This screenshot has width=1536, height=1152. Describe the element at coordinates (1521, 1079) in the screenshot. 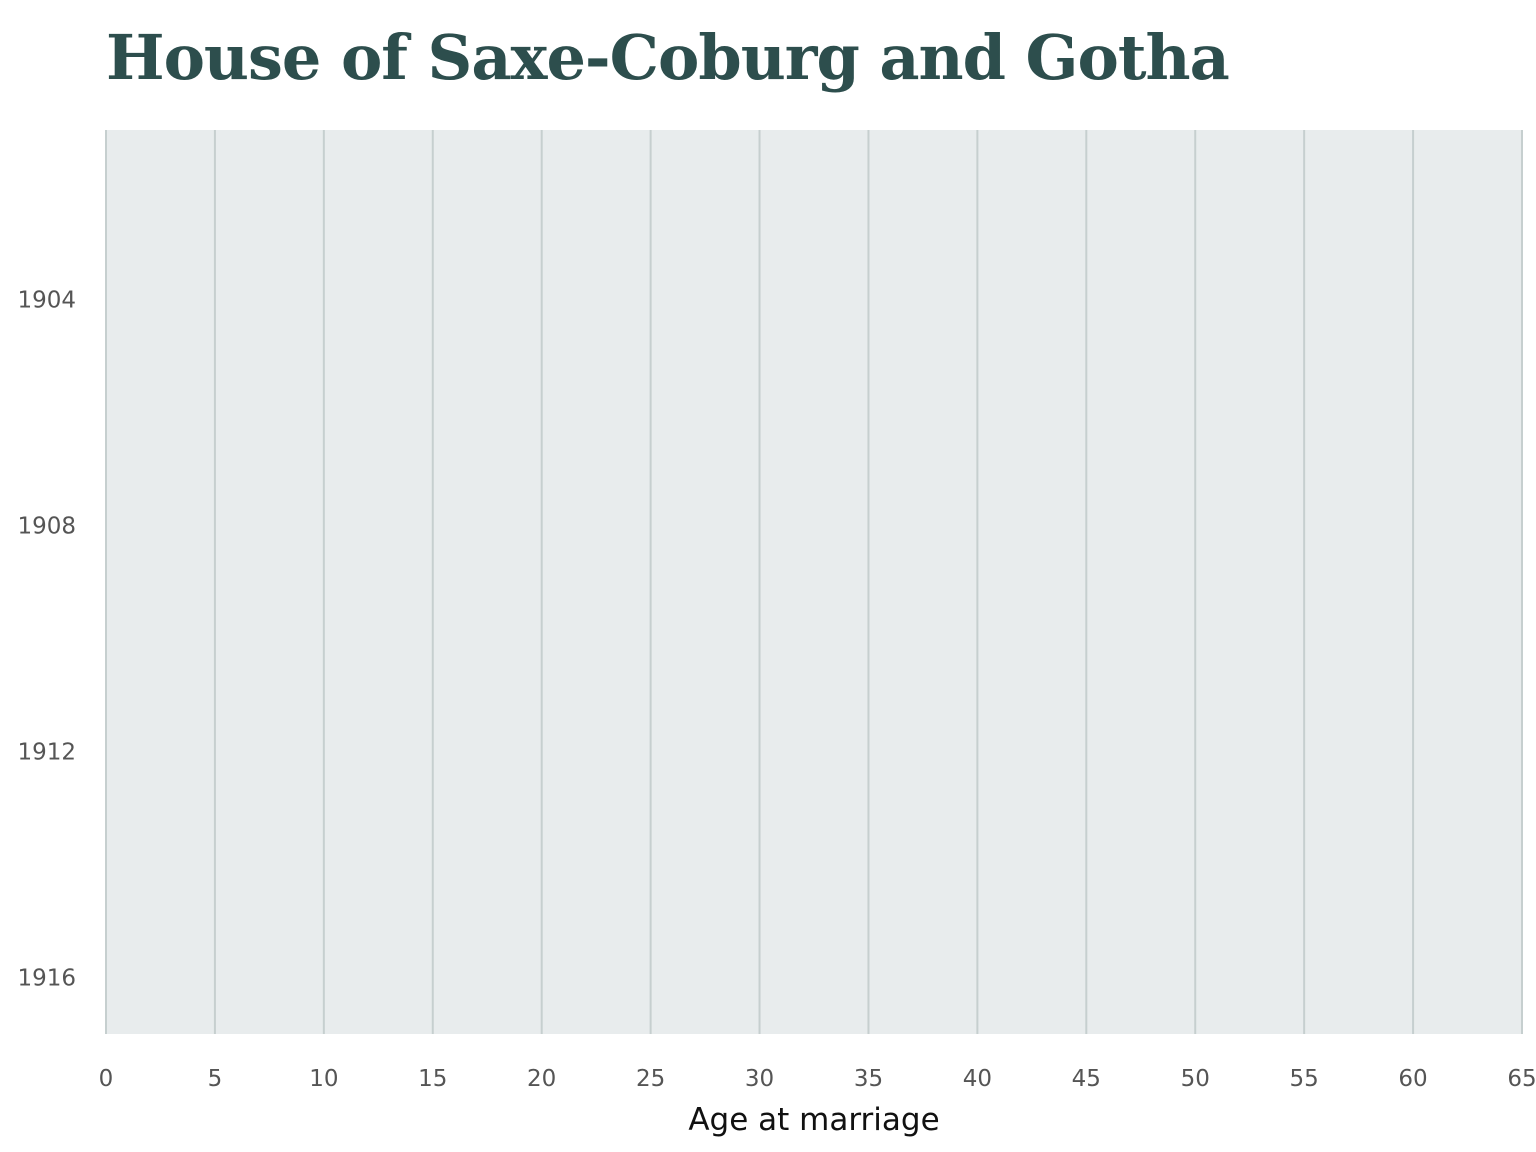

I see `x-tick-label: 65` at that location.